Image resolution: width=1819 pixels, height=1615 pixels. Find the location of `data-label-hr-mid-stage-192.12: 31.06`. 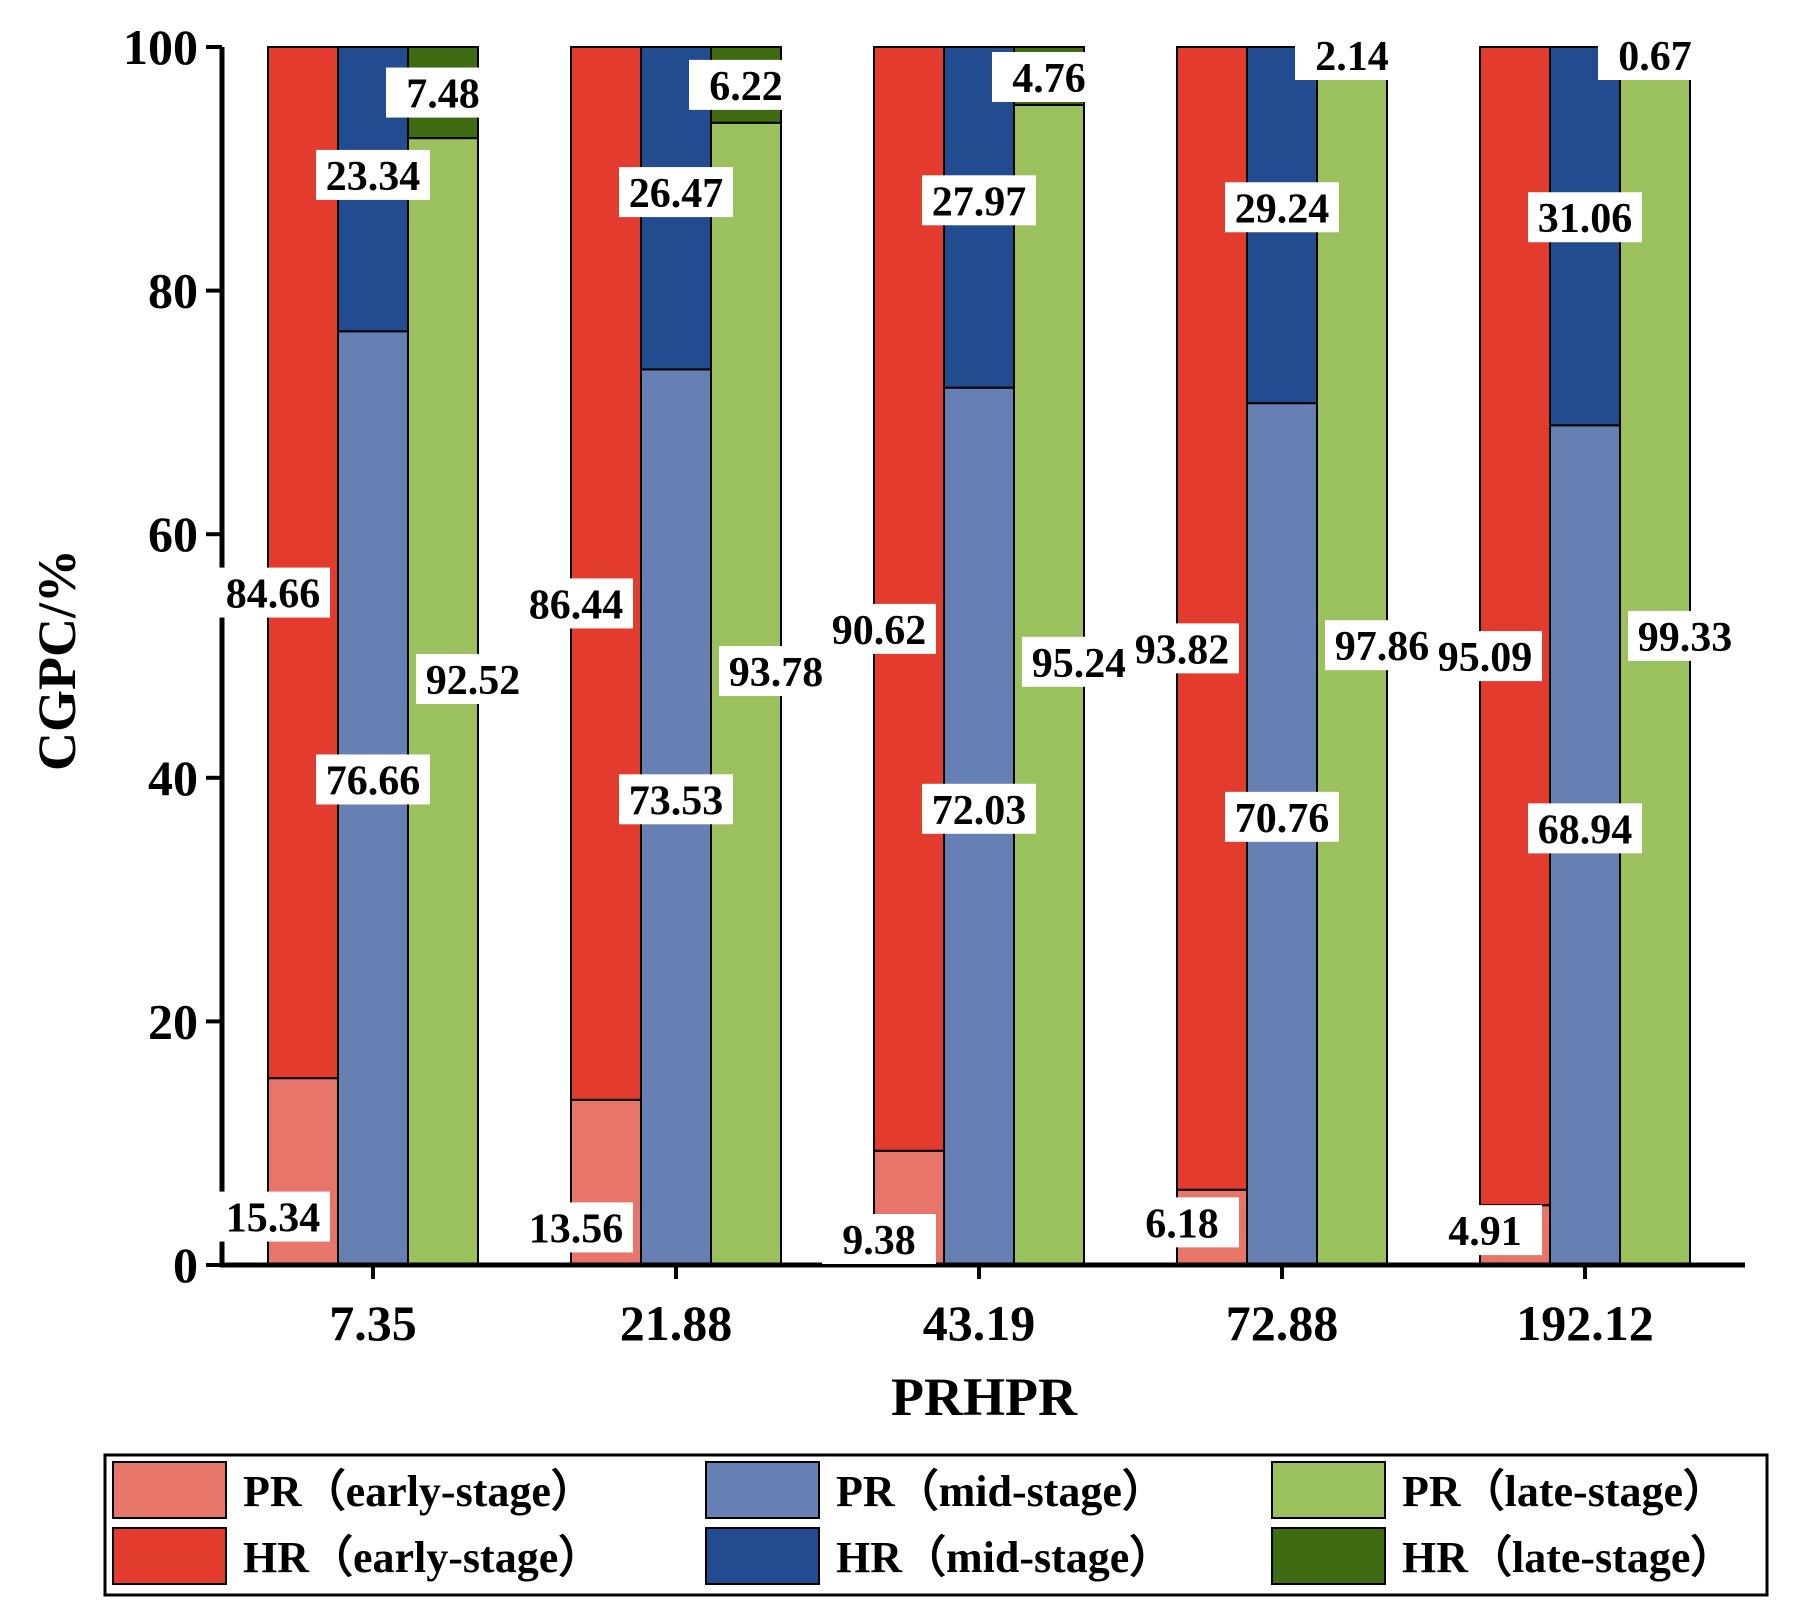

data-label-hr-mid-stage-192.12: 31.06 is located at coordinates (1585, 217).